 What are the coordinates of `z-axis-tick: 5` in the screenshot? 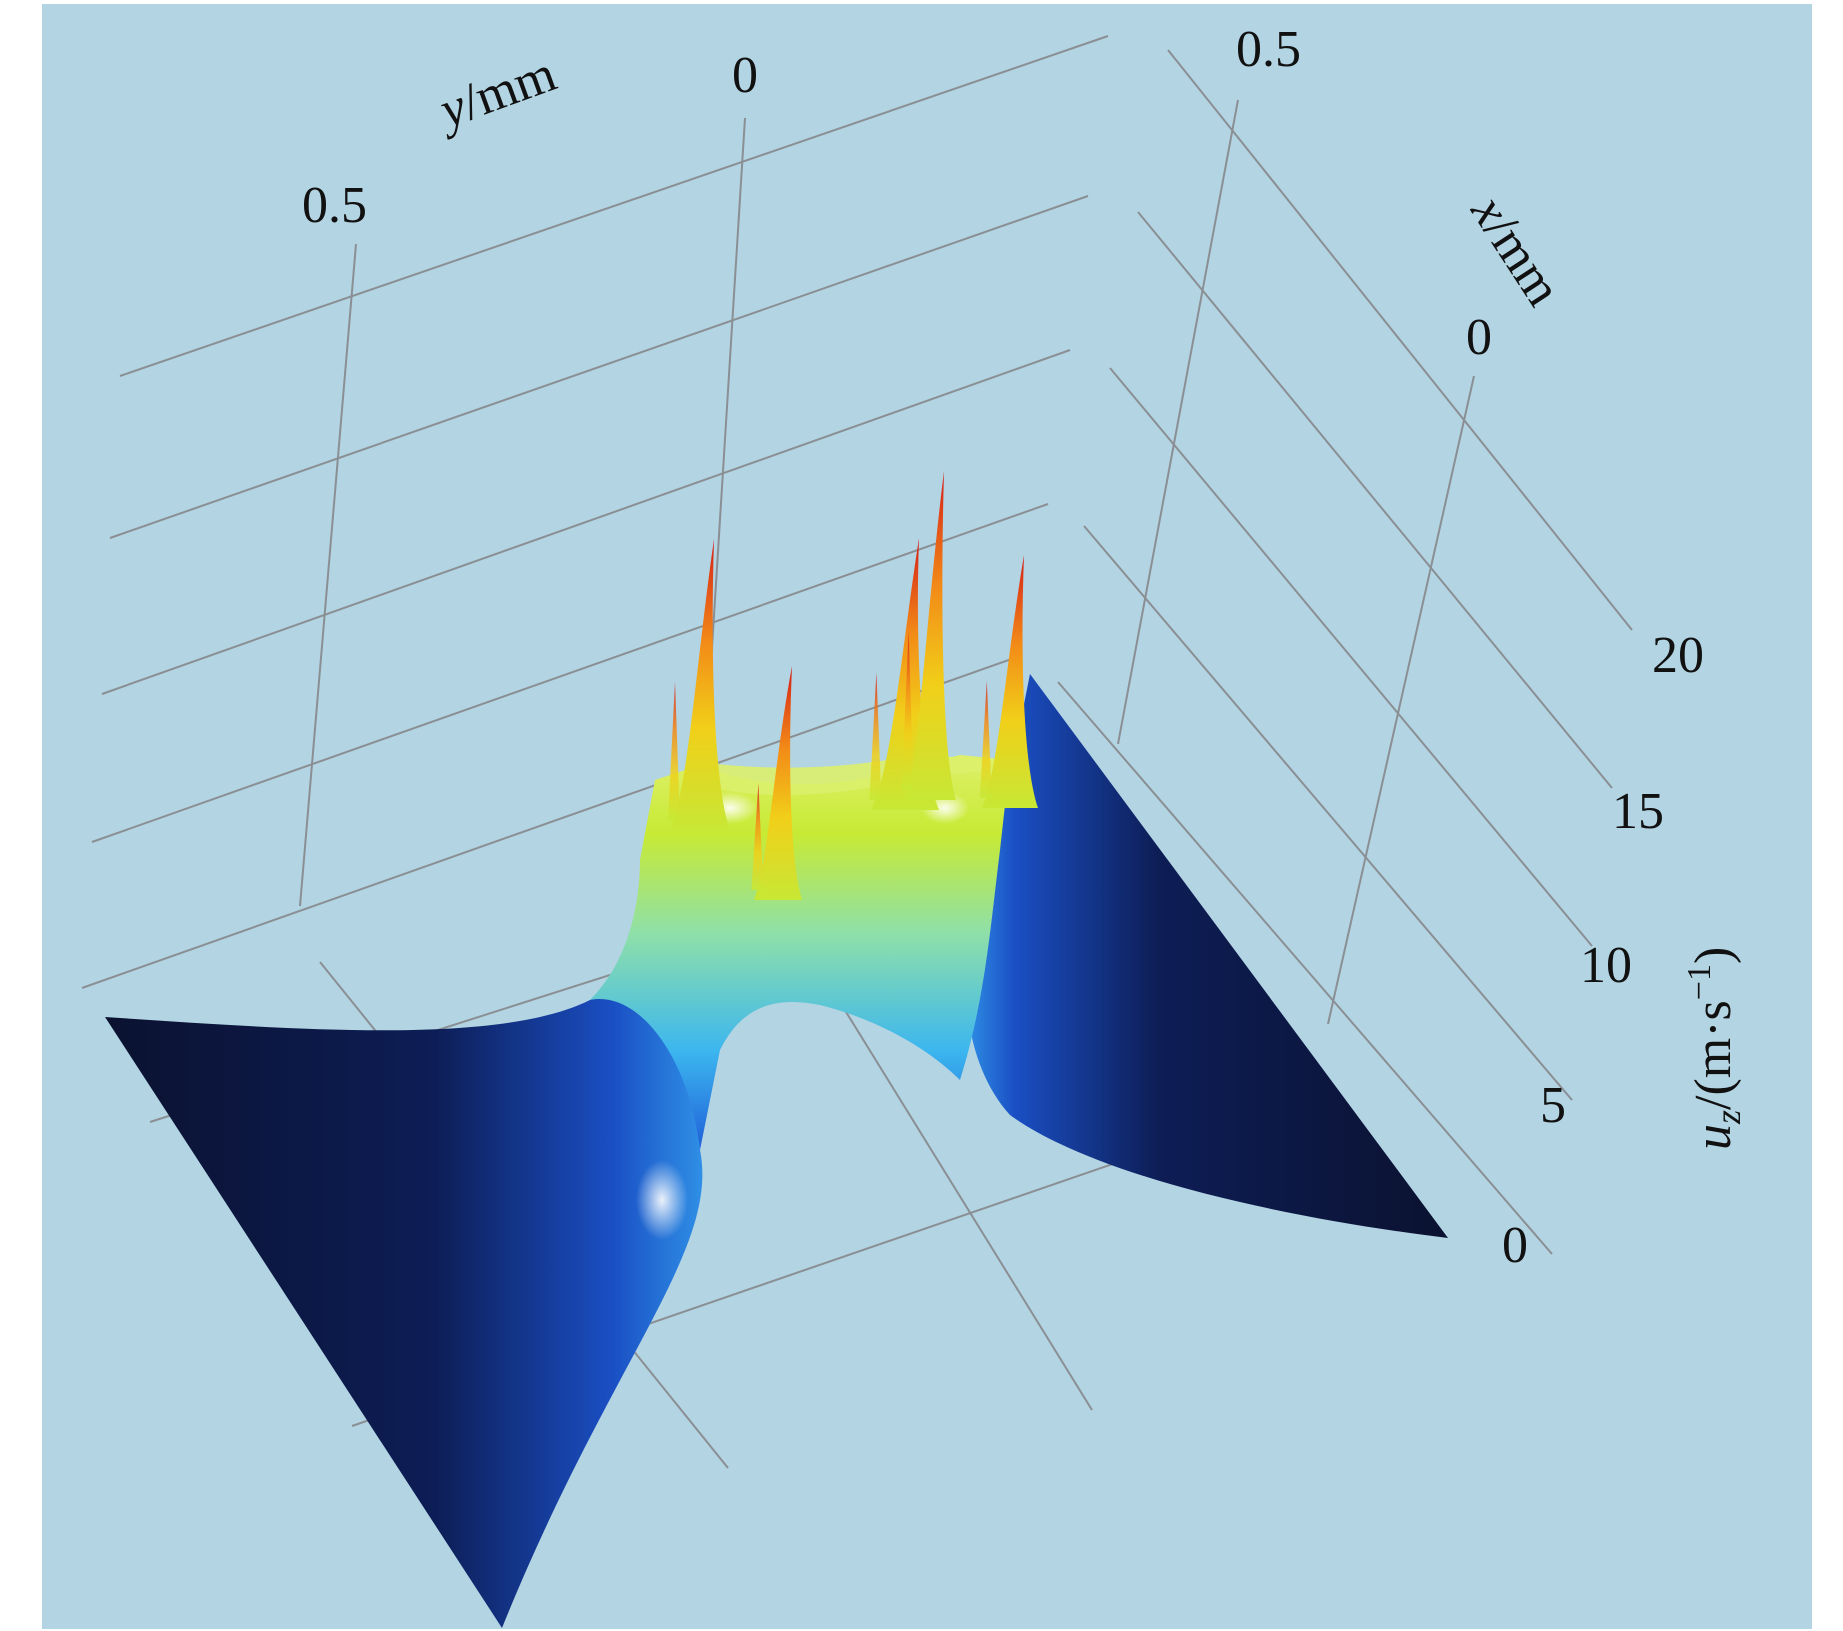 It's located at (1553, 1105).